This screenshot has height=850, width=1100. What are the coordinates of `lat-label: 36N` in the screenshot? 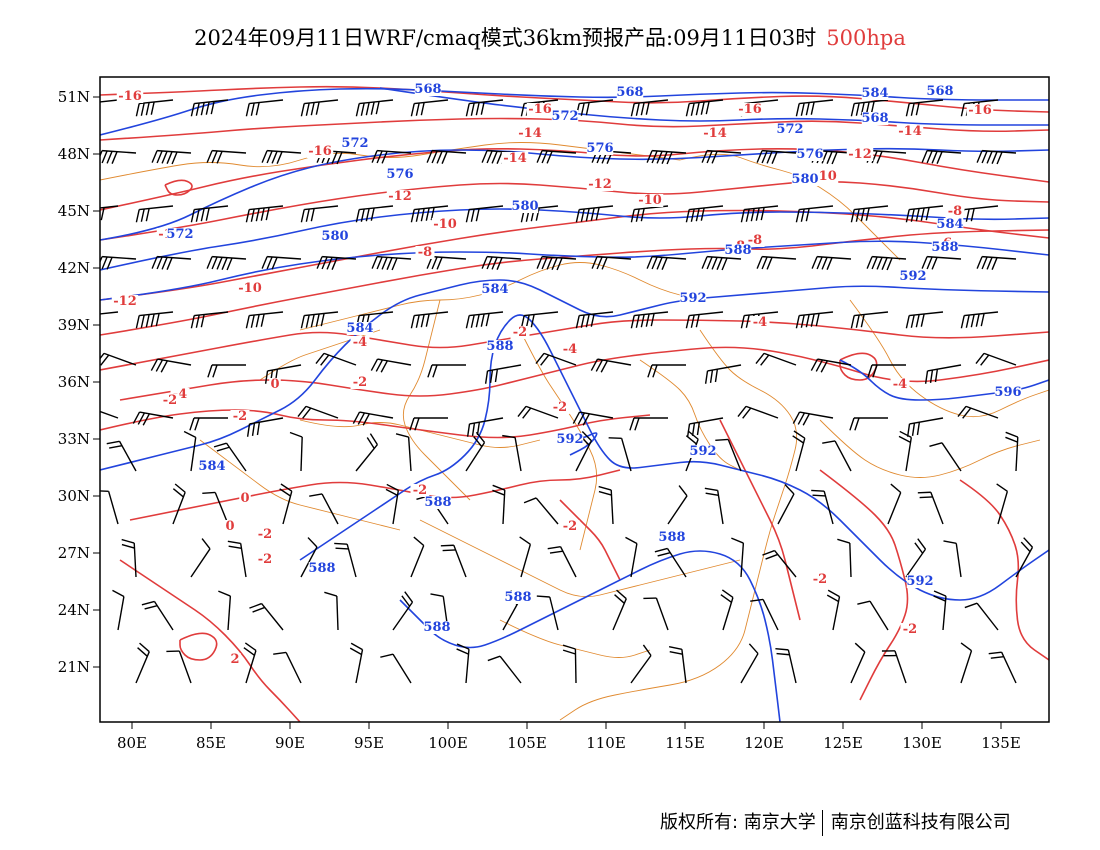 It's located at (74, 382).